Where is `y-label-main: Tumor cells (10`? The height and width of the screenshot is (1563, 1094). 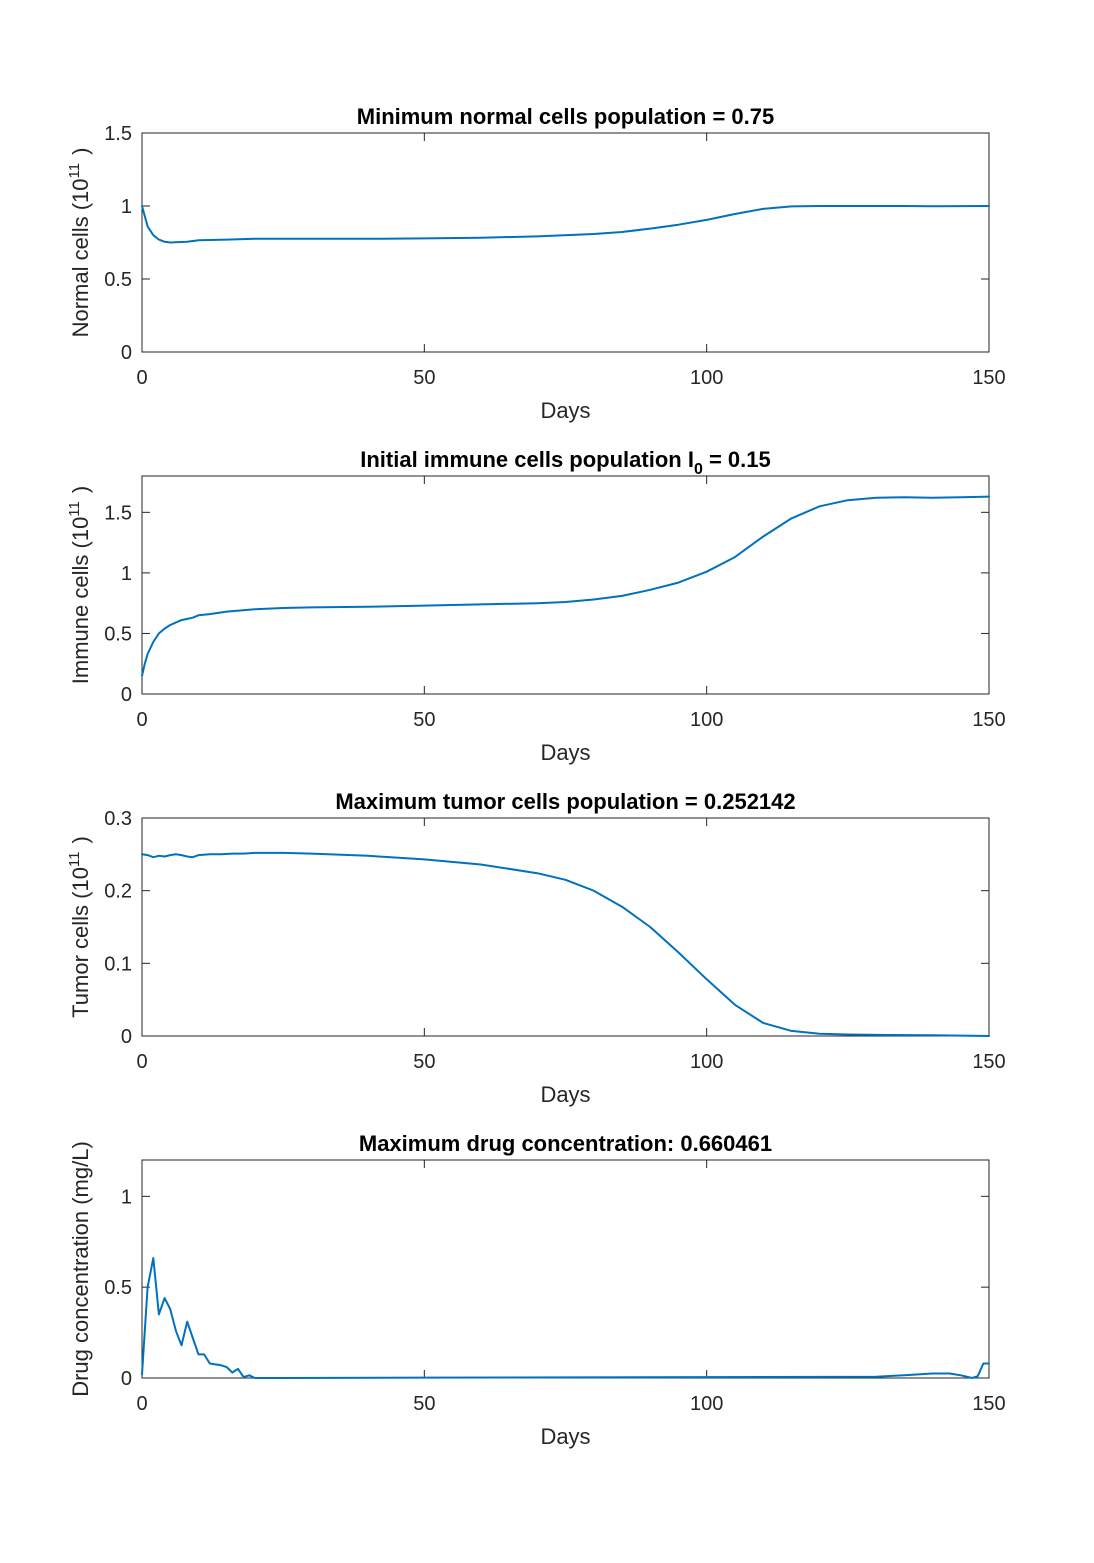 y-label-main: Tumor cells (10 is located at coordinates (80, 942).